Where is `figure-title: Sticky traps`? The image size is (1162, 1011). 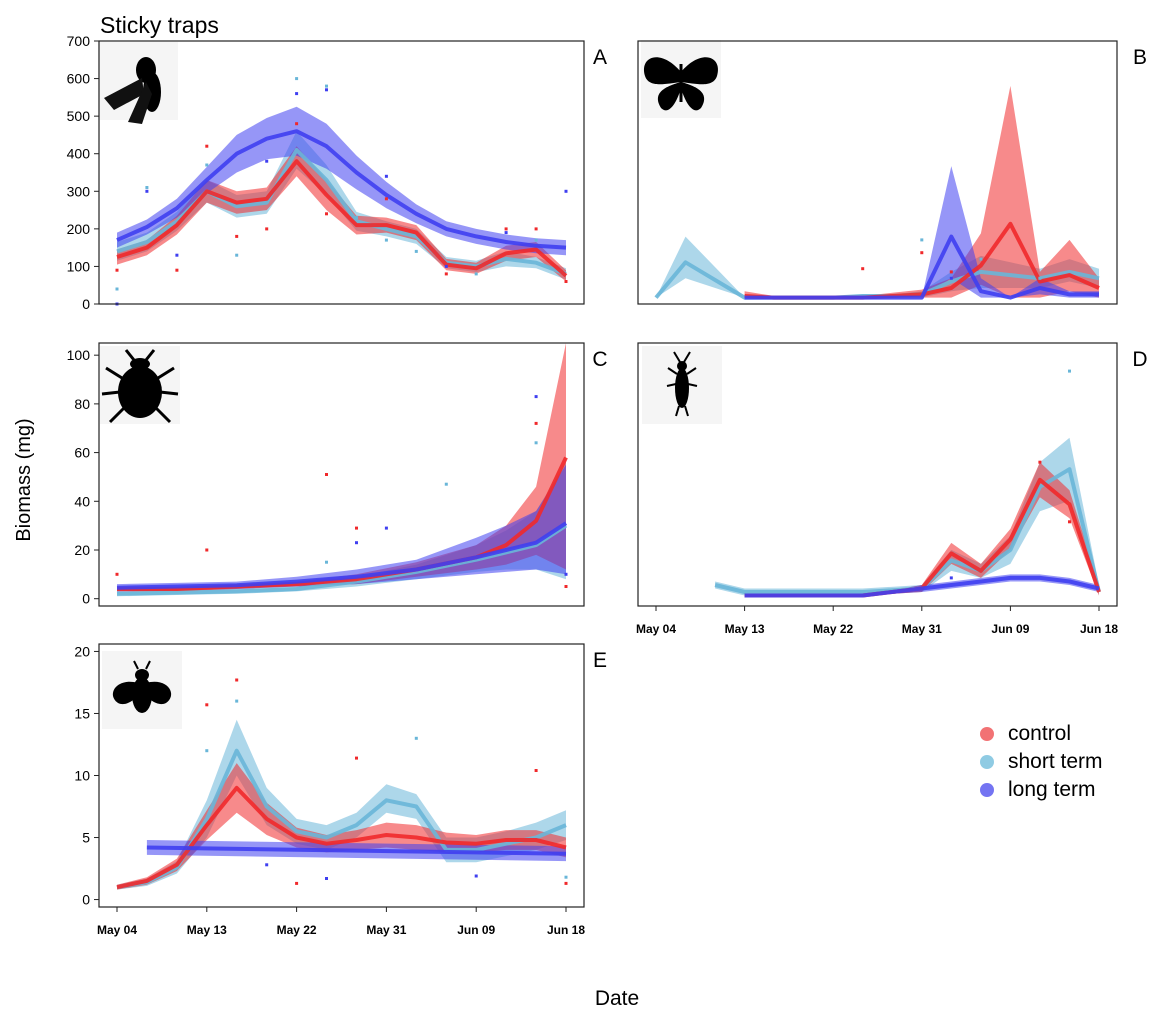 figure-title: Sticky traps is located at coordinates (159, 25).